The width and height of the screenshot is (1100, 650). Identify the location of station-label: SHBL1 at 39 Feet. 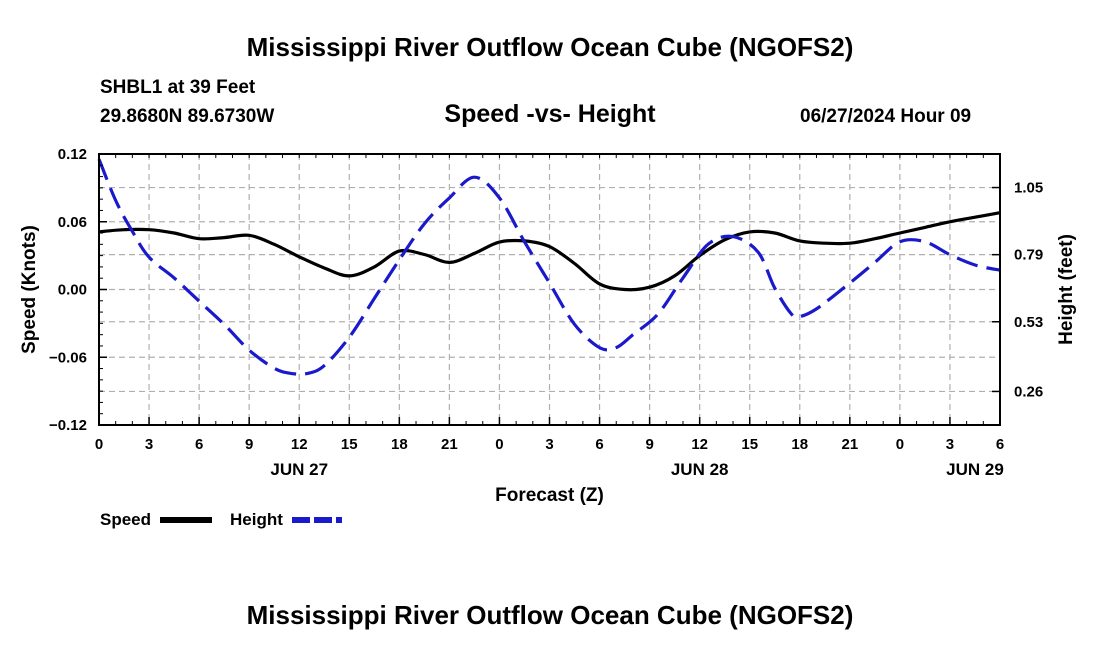
(178, 87).